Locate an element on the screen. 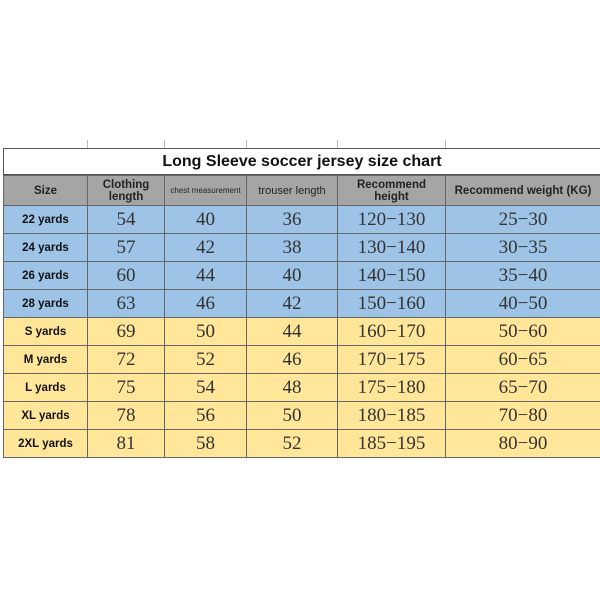  trouser-cell: 36 is located at coordinates (292, 219).